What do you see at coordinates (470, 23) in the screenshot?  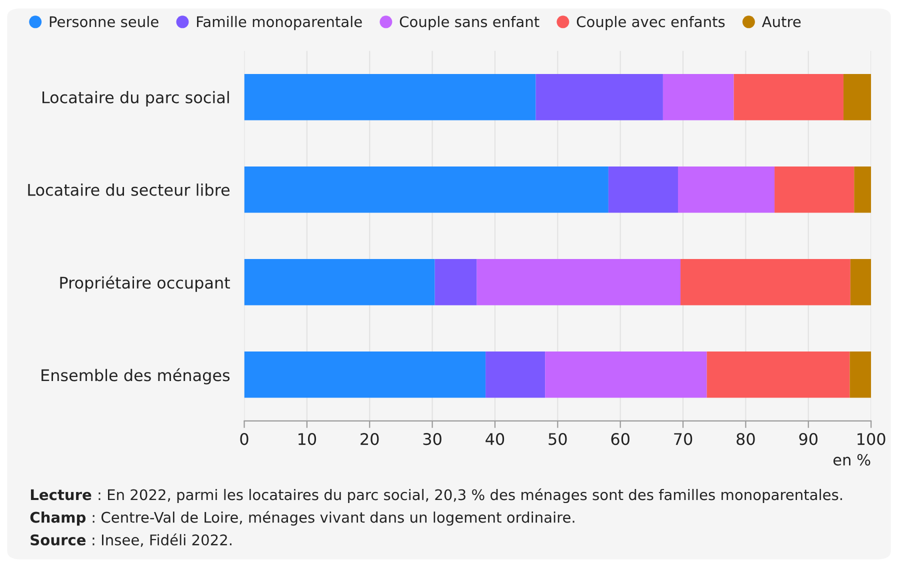 I see `legend-label: Couple sans enfant` at bounding box center [470, 23].